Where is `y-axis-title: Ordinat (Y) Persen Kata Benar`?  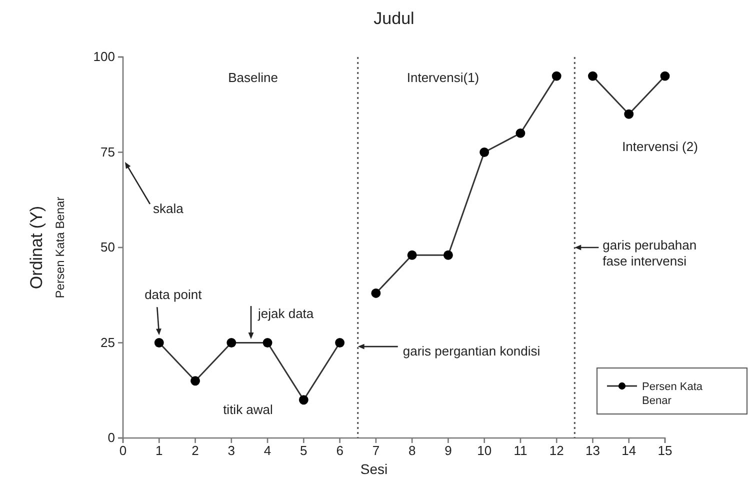 y-axis-title: Ordinat (Y) Persen Kata Benar is located at coordinates (47, 247).